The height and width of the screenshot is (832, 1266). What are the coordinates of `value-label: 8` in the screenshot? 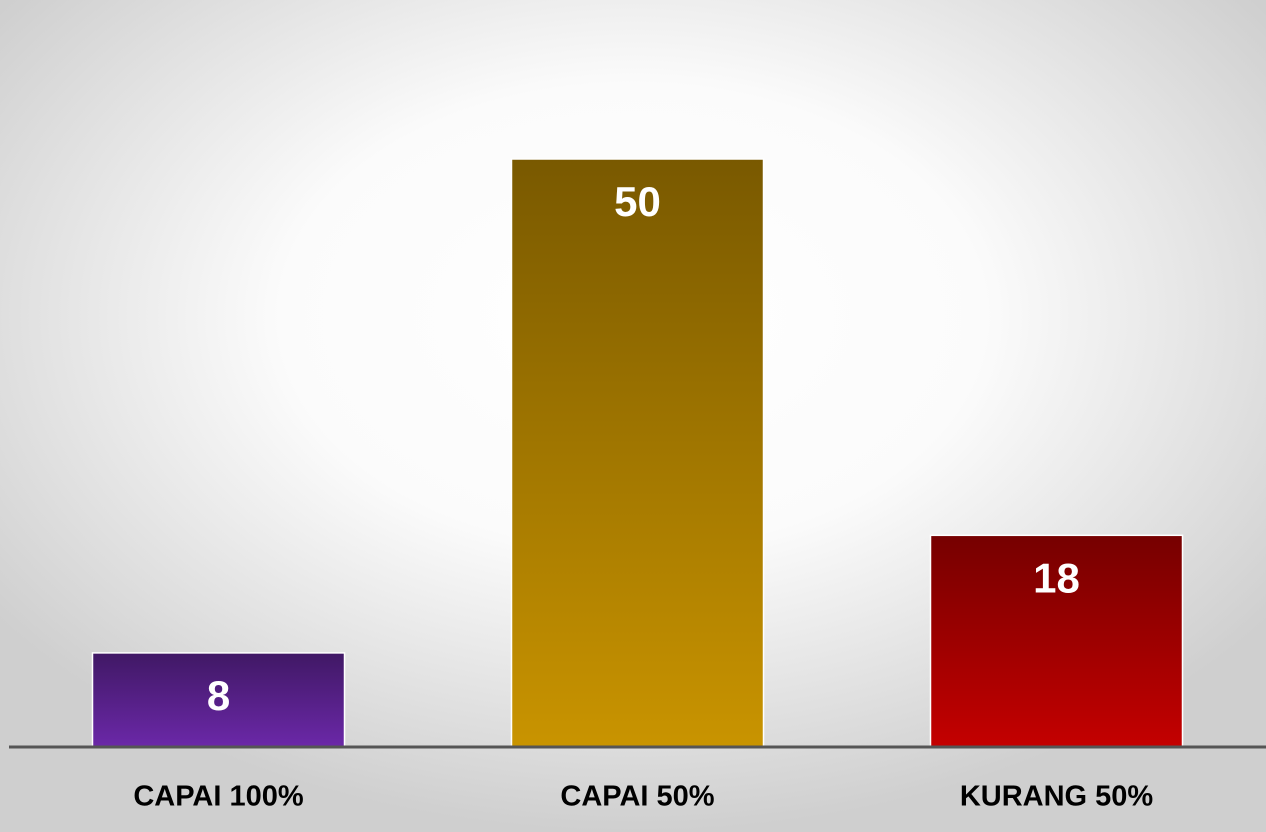 It's located at (218, 695).